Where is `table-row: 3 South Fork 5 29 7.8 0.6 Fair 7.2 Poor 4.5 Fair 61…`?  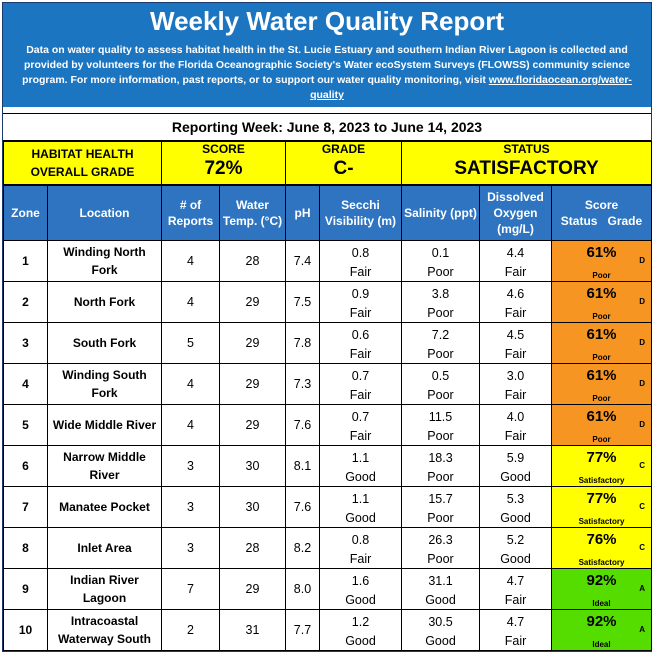 table-row: 3 South Fork 5 29 7.8 0.6 Fair 7.2 Poor 4.5 Fair 61… is located at coordinates (327, 343).